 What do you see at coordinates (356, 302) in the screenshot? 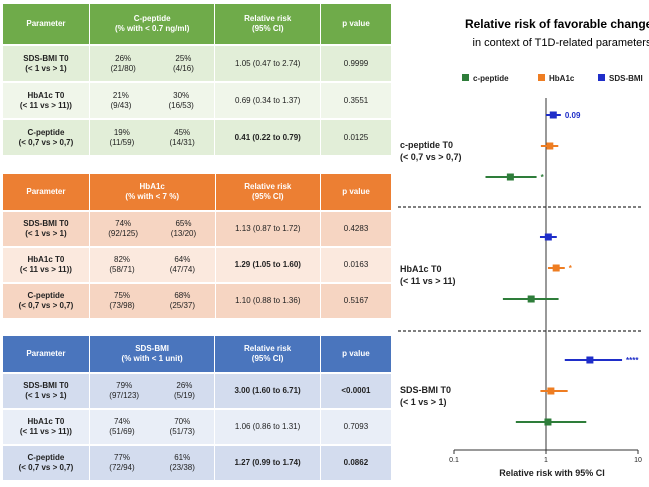
I see `row-p: 0.5167` at bounding box center [356, 302].